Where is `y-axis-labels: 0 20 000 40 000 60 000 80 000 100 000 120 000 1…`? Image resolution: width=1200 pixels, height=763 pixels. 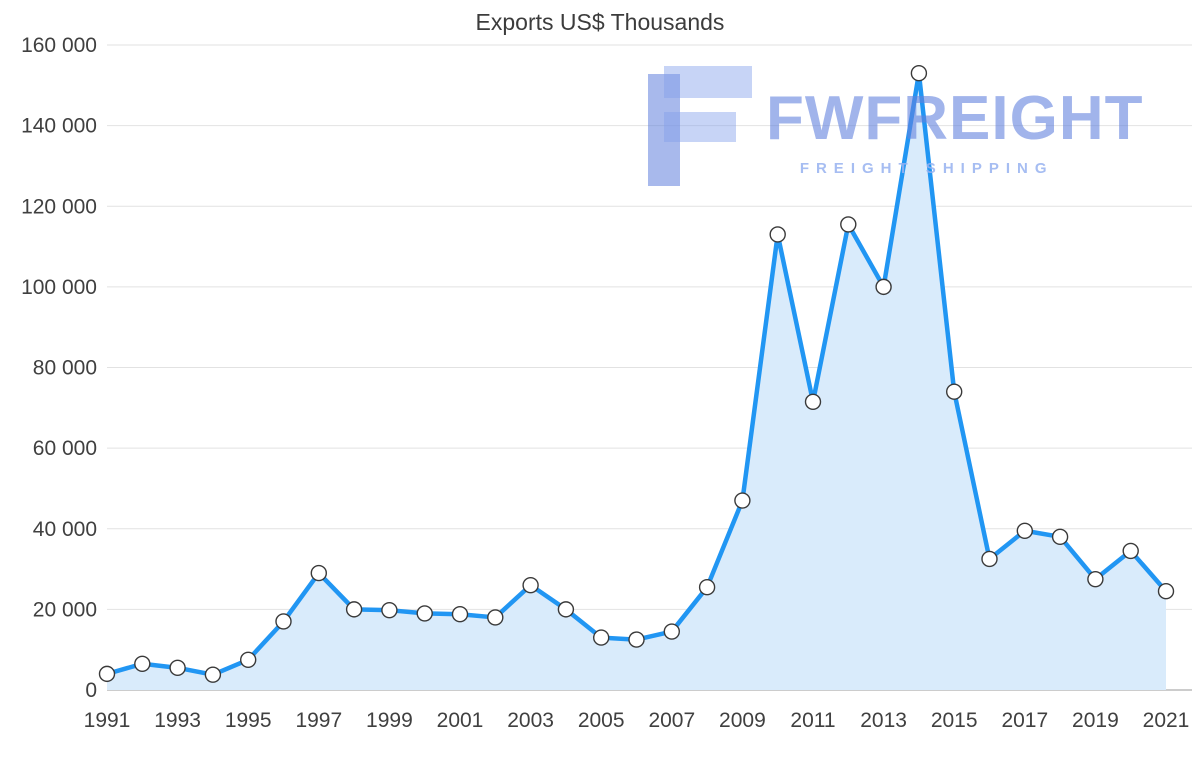 y-axis-labels: 0 20 000 40 000 60 000 80 000 100 000 120 000 1… is located at coordinates (59, 368).